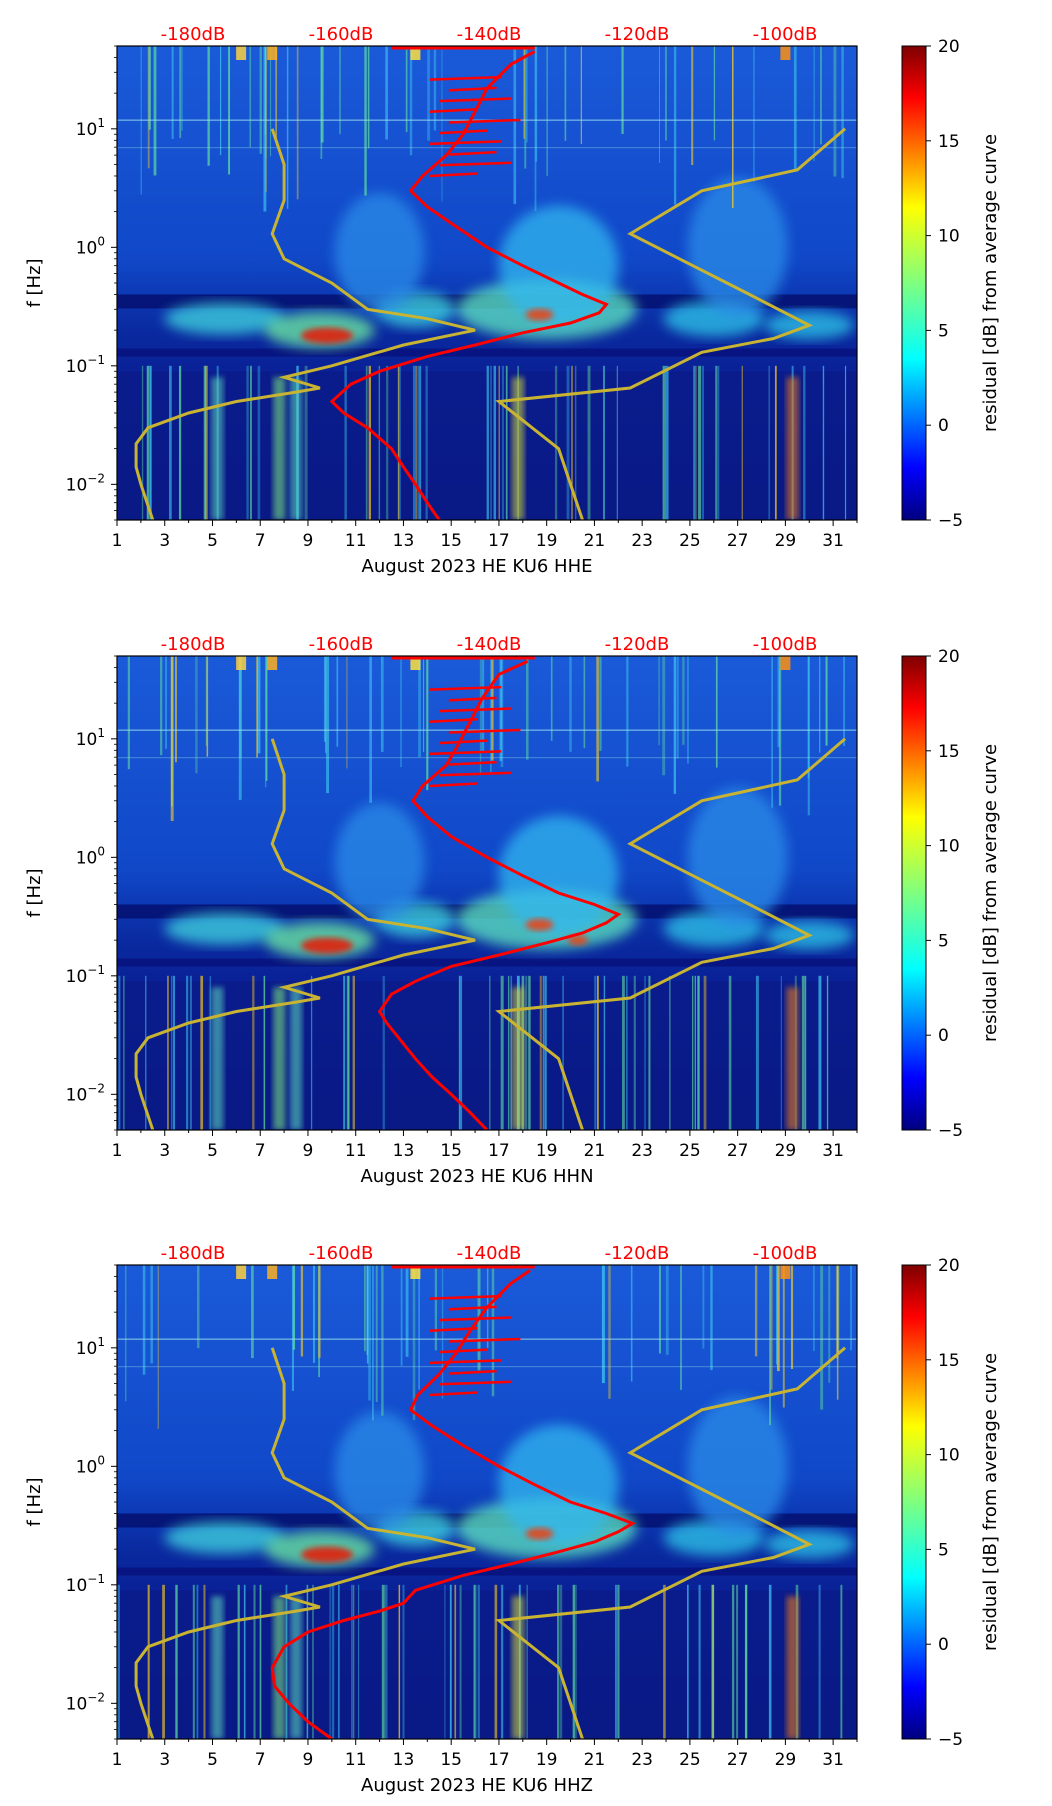  What do you see at coordinates (547, 541) in the screenshot?
I see `x-tick-label: 19` at bounding box center [547, 541].